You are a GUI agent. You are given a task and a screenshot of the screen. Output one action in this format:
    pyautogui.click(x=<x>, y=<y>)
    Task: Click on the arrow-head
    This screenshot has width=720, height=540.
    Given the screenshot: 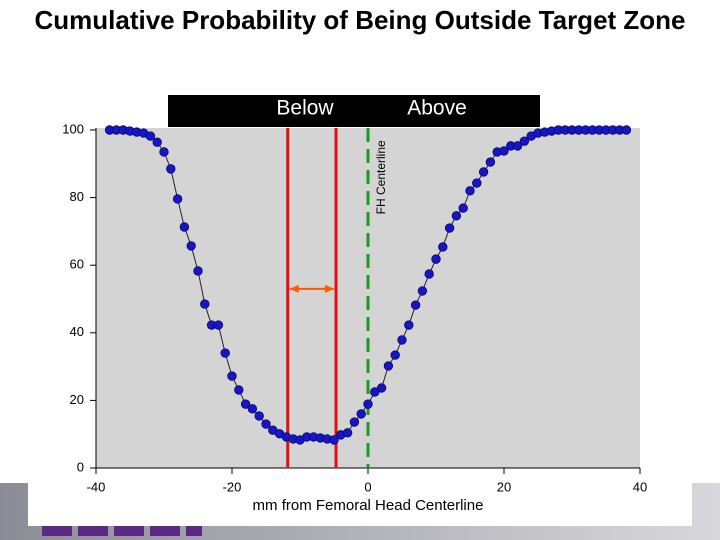 What is the action you would take?
    pyautogui.click(x=312, y=288)
    